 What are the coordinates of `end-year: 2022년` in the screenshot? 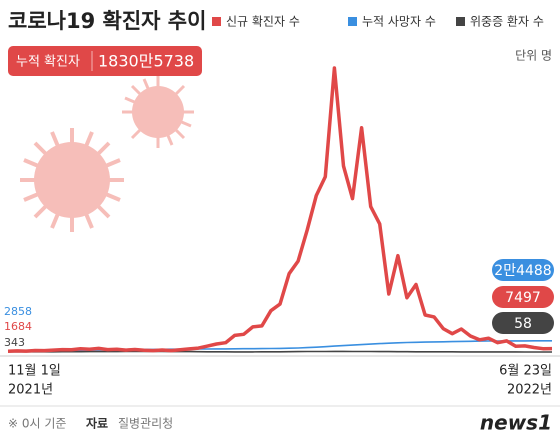 It's located at (529, 390).